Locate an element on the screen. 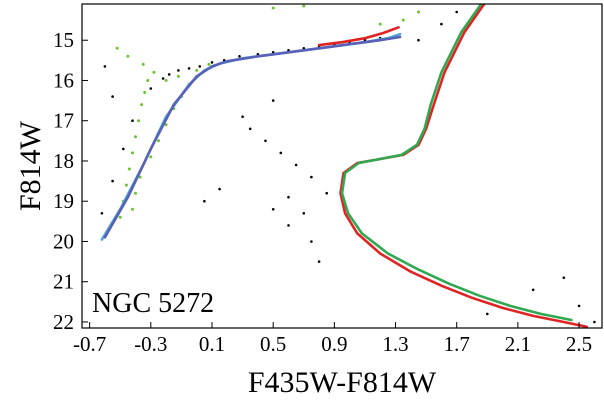 This screenshot has width=604, height=400. cluster-annotation: NGC 5272 is located at coordinates (153, 303).